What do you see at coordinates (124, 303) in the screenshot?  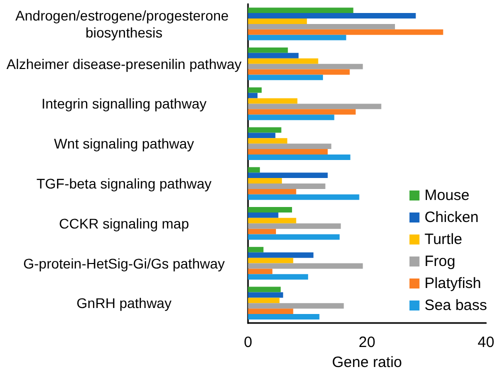 I see `y-tick-label: GnRH pathway` at bounding box center [124, 303].